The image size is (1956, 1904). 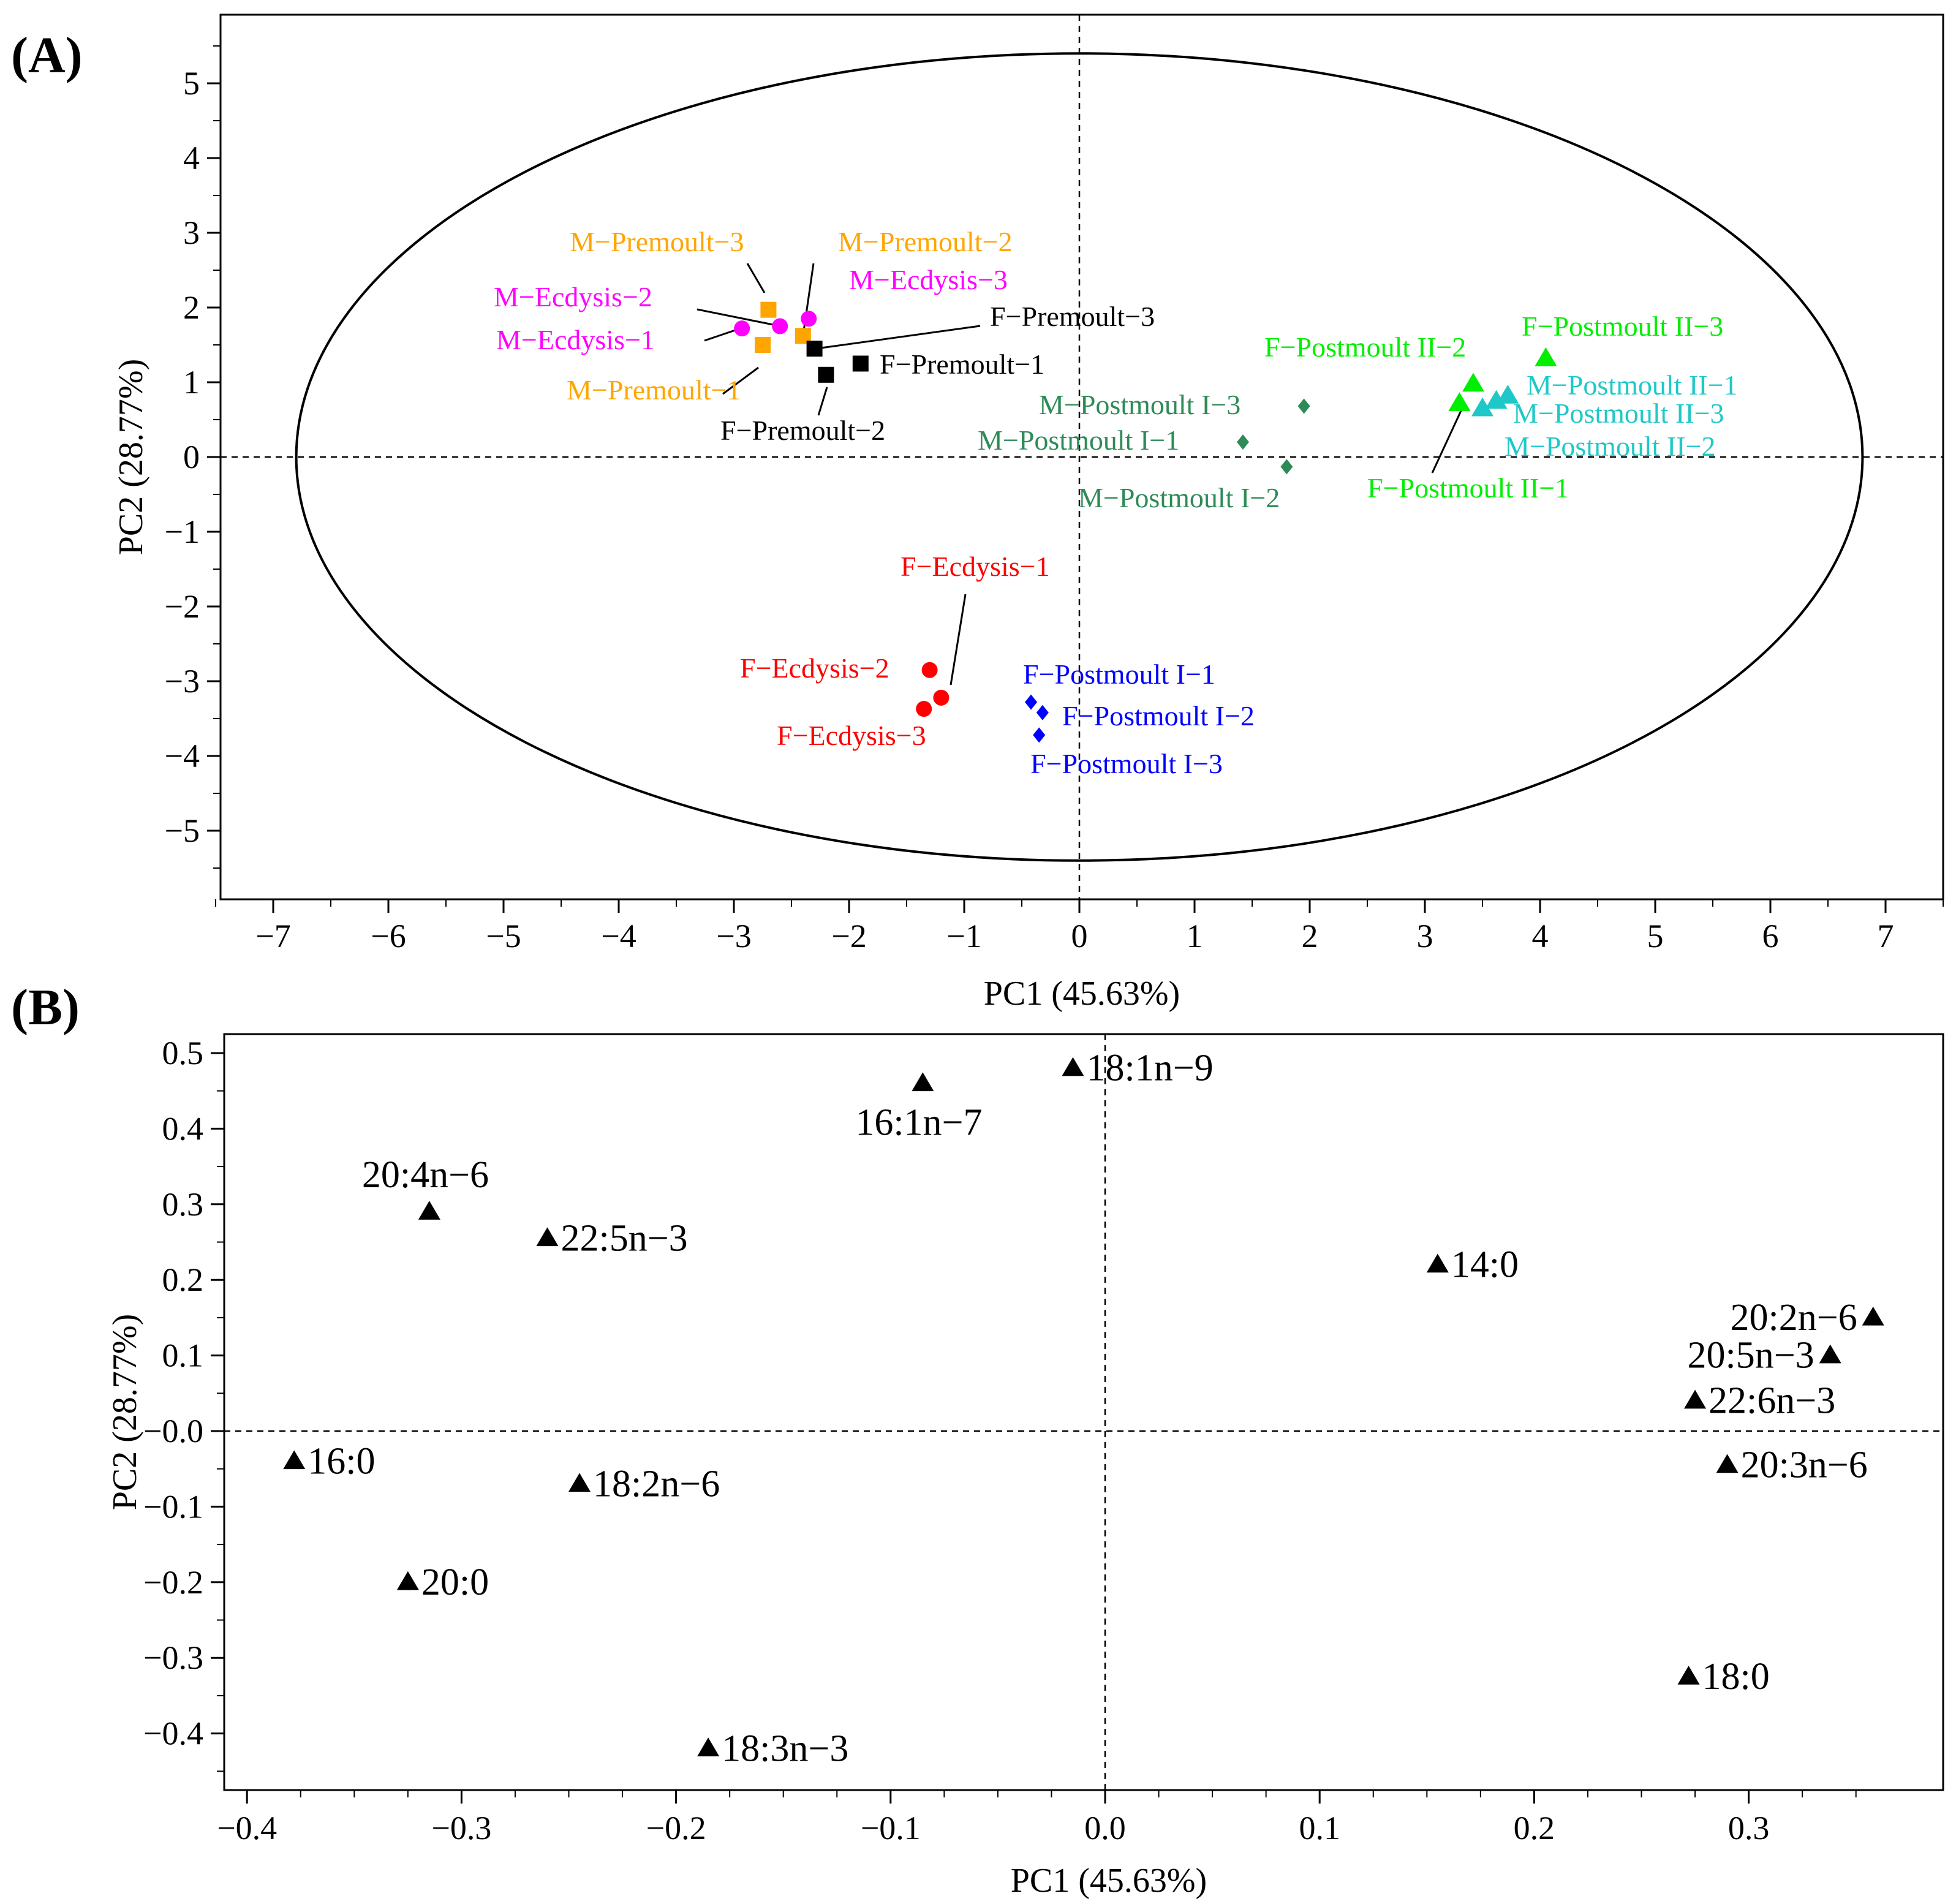 What do you see at coordinates (575, 339) in the screenshot?
I see `label-m-ecdysis-1: M−Ecdysis−1` at bounding box center [575, 339].